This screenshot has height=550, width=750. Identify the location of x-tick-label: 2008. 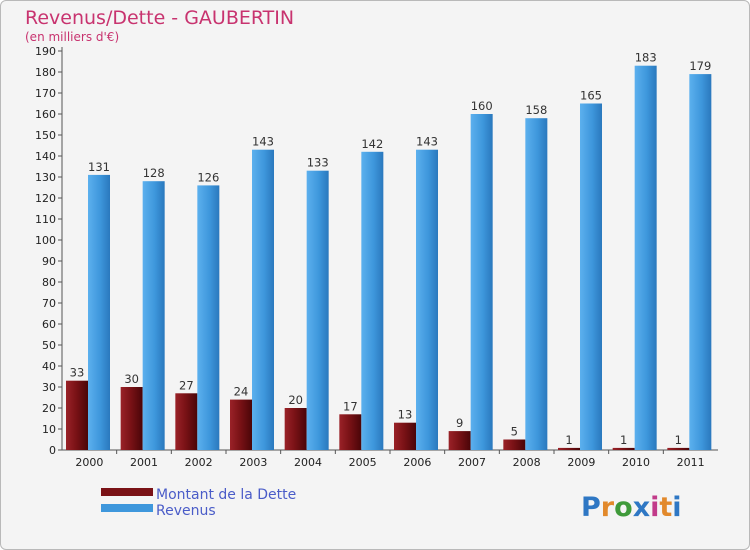
(527, 462).